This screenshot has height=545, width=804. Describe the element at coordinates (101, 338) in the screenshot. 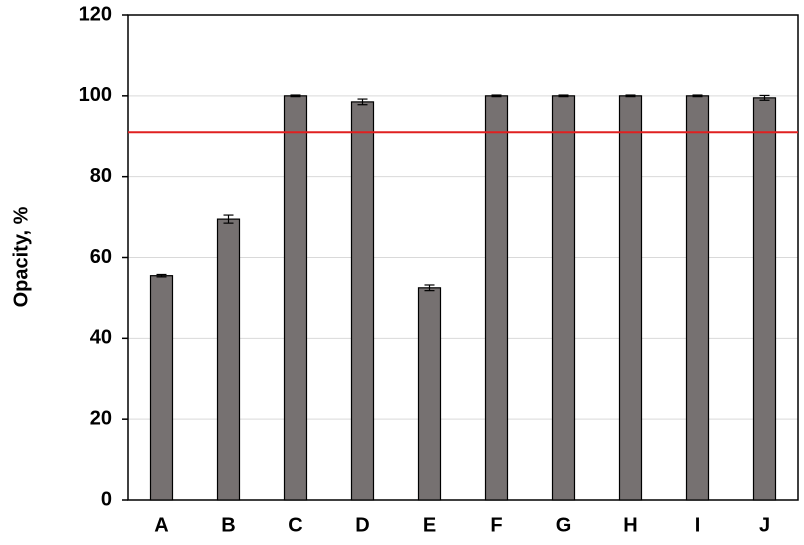

I see `y-tick-label: 40` at that location.